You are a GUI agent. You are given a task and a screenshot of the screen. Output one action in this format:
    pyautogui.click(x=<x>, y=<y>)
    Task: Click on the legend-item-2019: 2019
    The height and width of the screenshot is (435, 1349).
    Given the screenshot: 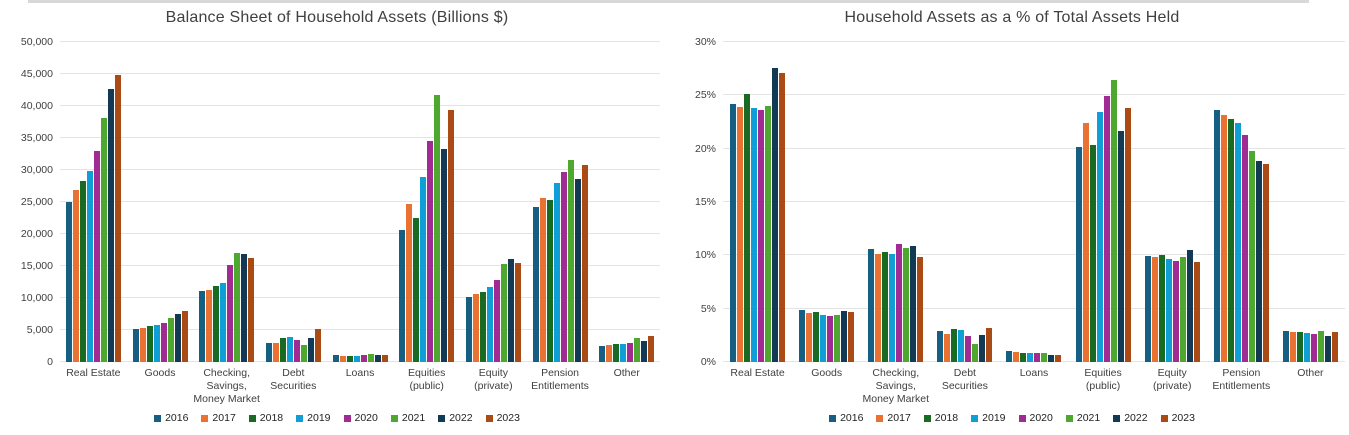 What is the action you would take?
    pyautogui.click(x=313, y=418)
    